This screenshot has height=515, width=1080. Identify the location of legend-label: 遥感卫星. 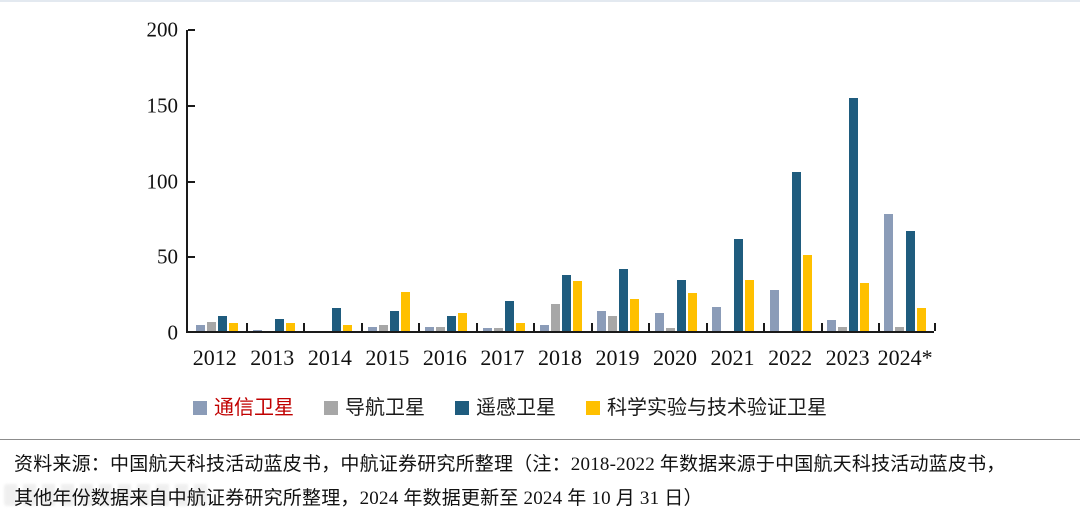
(516, 408).